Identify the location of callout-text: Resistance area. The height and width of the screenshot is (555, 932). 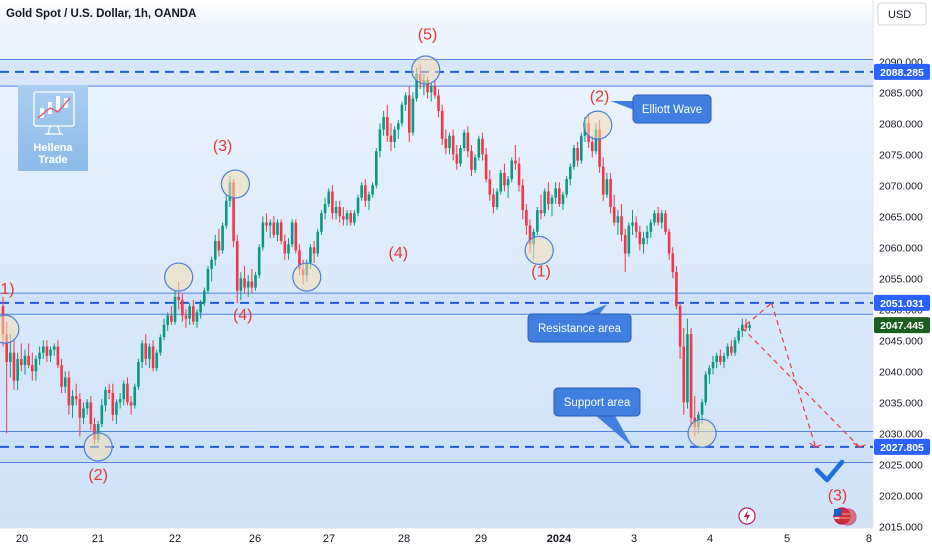
(580, 329).